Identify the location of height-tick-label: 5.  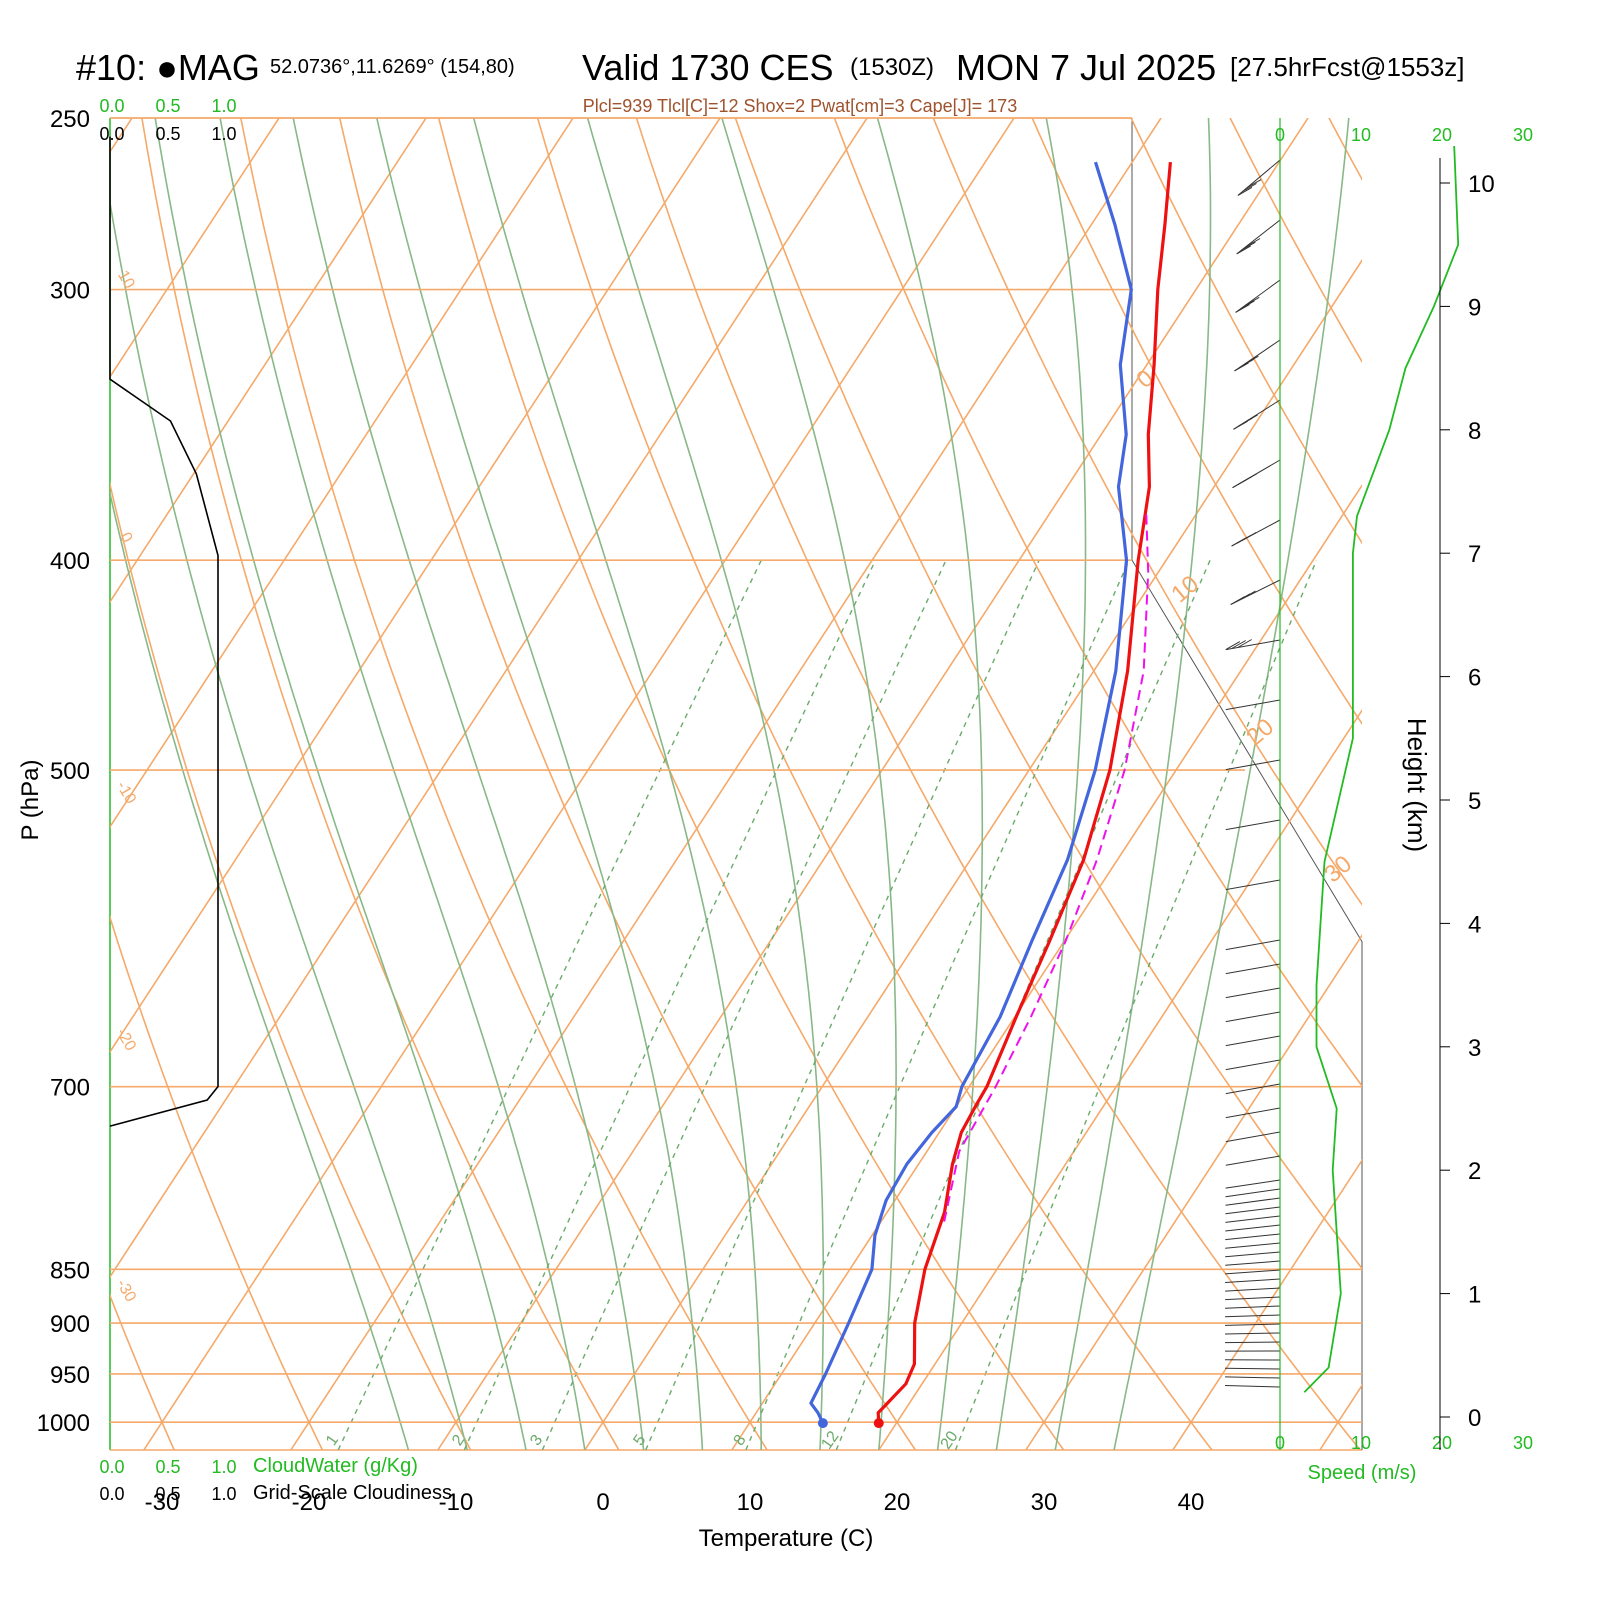
(1474, 801).